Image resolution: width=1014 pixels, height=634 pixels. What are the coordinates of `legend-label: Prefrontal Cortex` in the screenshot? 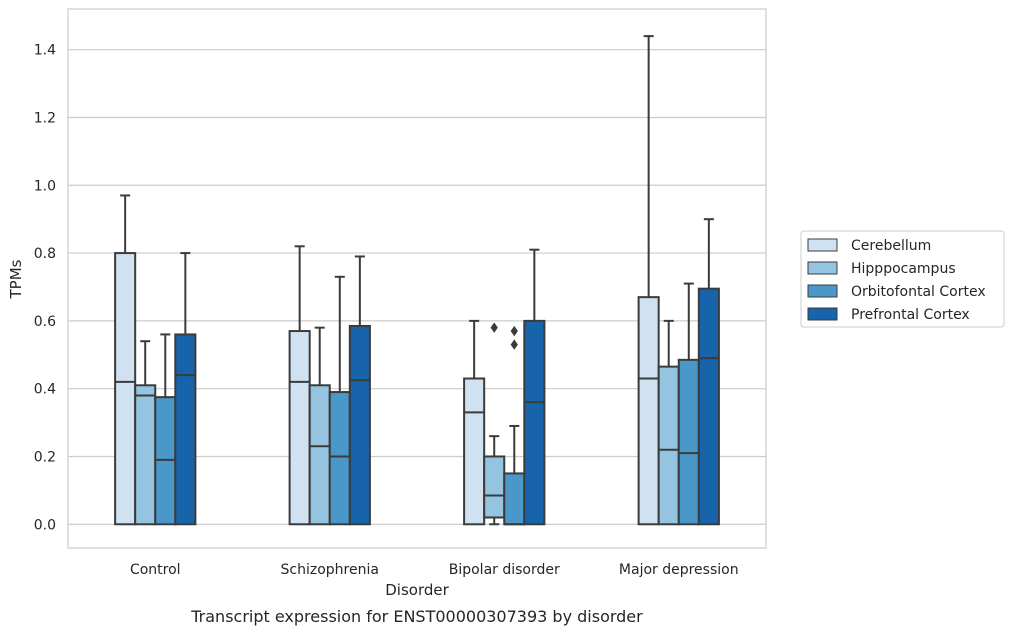 It's located at (910, 315).